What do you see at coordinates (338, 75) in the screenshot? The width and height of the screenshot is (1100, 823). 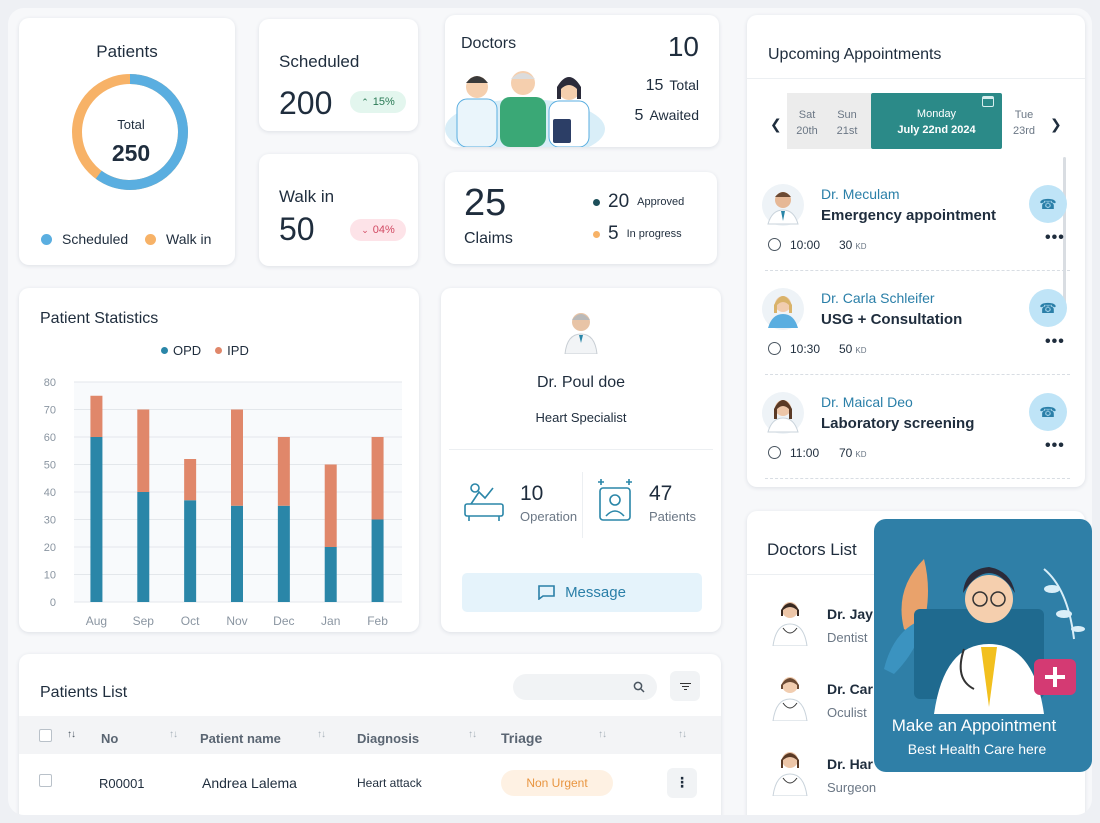 I see `scheduled-card: Scheduled 200 ⌃ 15%` at bounding box center [338, 75].